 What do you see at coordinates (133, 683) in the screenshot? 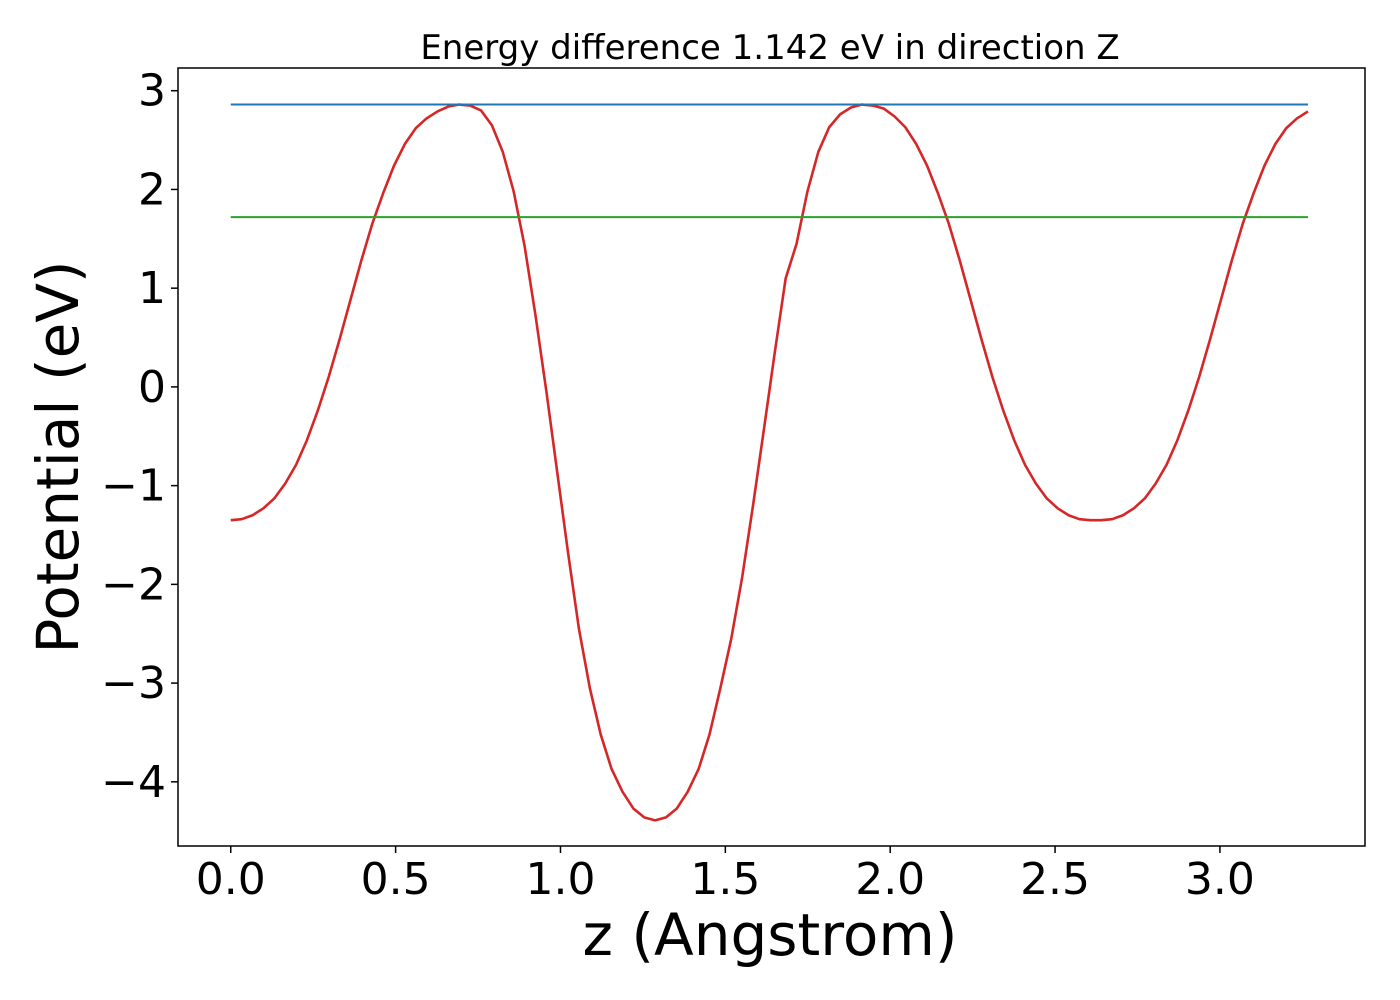
I see `y-tick-label: −3` at bounding box center [133, 683].